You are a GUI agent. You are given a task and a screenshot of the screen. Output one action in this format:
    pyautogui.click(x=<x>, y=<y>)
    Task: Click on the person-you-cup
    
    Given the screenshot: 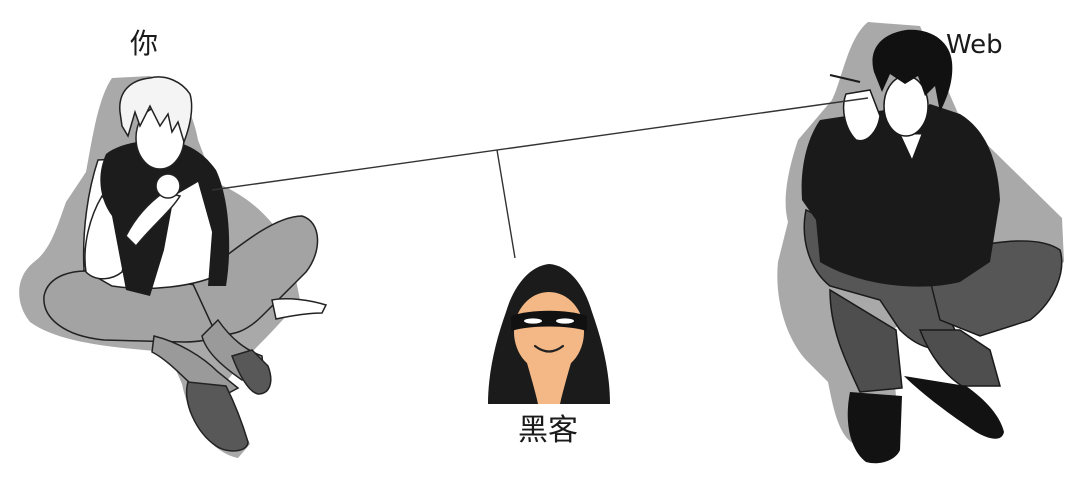 What is the action you would take?
    pyautogui.click(x=168, y=186)
    